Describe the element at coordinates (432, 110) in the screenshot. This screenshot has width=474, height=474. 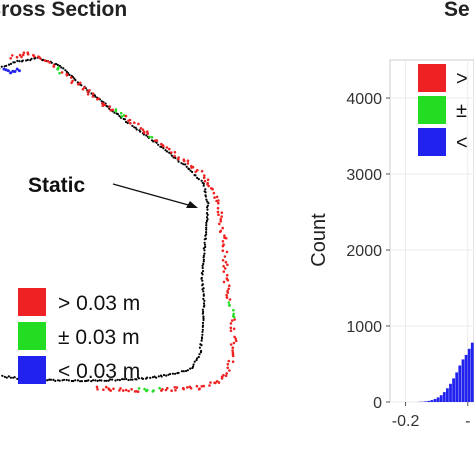
I see `right-legend-swatch` at that location.